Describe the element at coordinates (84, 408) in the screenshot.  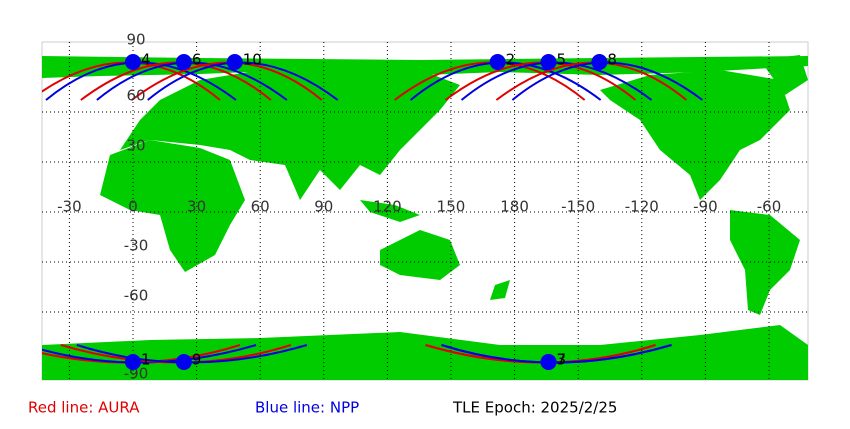
I see `legend-aura: Red line: AURA` at that location.